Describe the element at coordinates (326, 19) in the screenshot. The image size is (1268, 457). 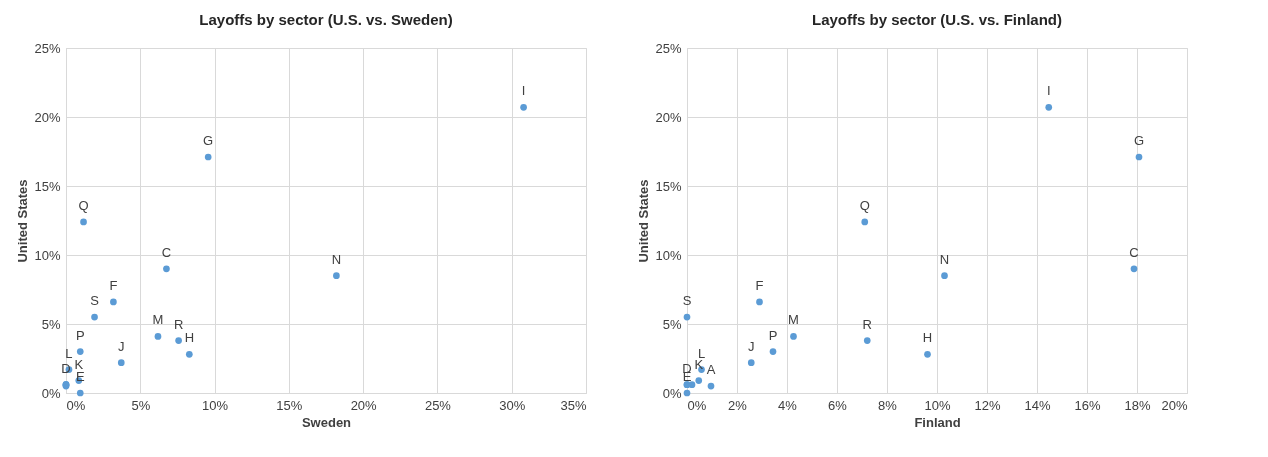
I see `chart-title: Layoffs by sector (U.S. vs. Sweden)` at that location.